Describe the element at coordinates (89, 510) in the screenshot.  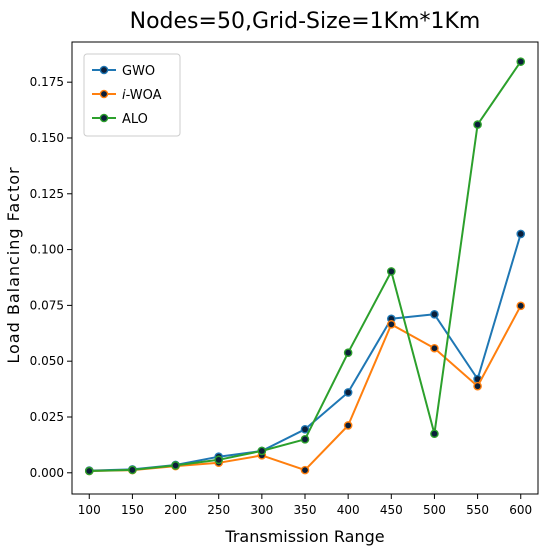
I see `x-tick-label: 100` at that location.